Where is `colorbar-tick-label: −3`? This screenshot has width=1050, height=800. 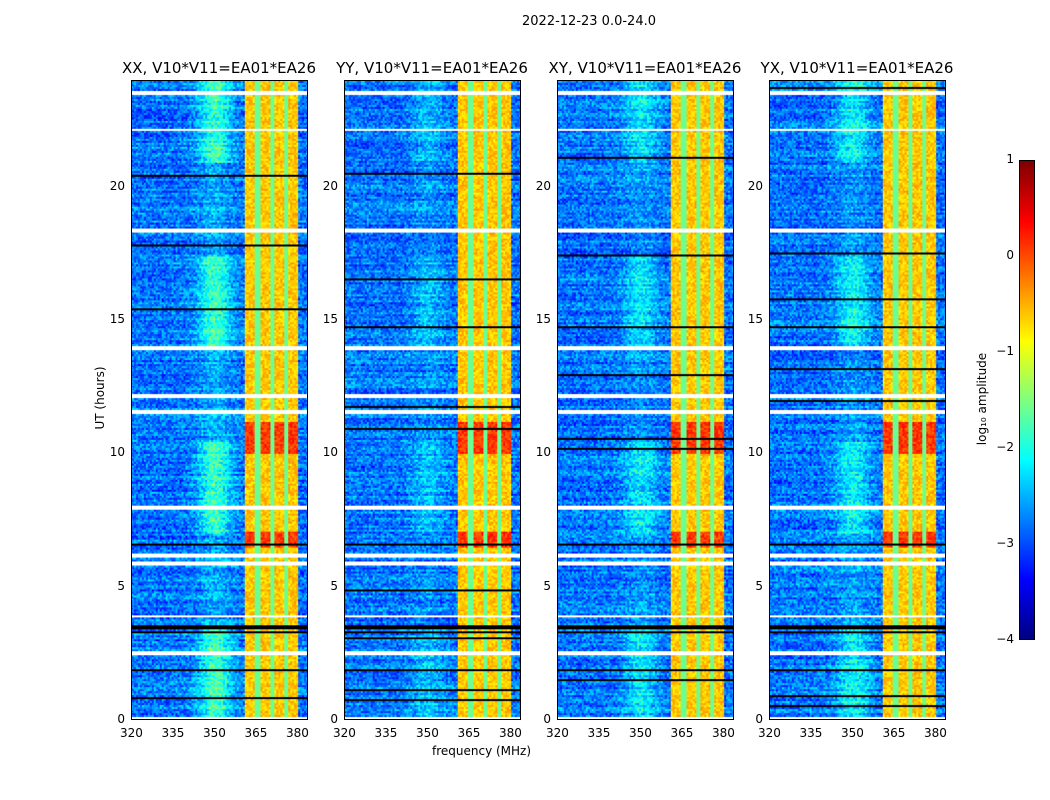
colorbar-tick-label: −3 is located at coordinates (1005, 543).